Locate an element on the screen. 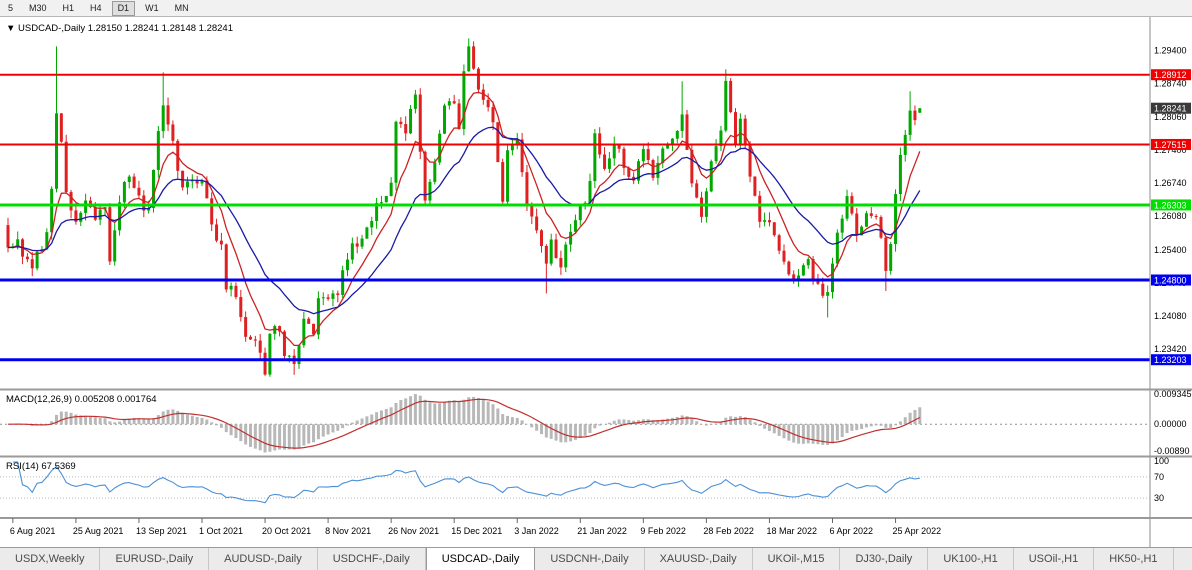 Image resolution: width=1192 pixels, height=570 pixels. price-tag-text: 1.28912 is located at coordinates (1170, 75).